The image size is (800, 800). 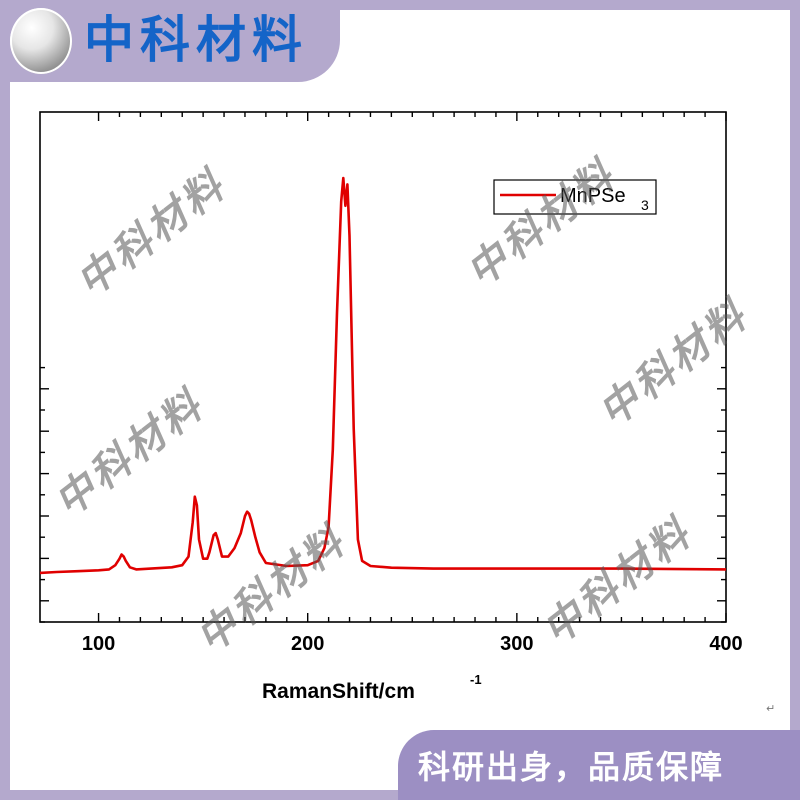 I want to click on x-tick-label: 300, so click(x=516, y=644).